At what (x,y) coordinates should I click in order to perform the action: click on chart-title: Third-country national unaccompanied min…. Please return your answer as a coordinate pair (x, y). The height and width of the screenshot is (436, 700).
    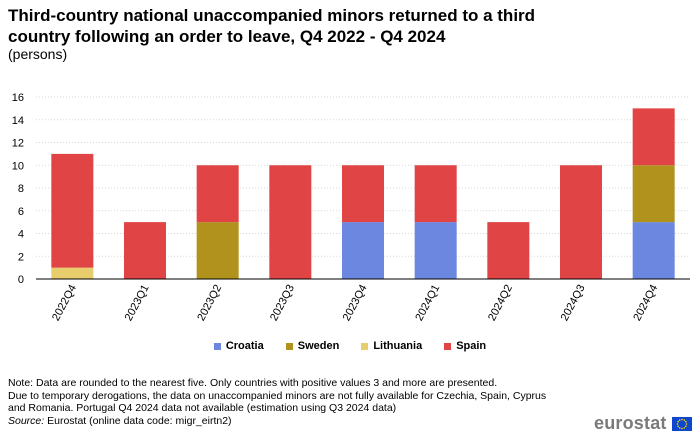
    Looking at the image, I should click on (272, 26).